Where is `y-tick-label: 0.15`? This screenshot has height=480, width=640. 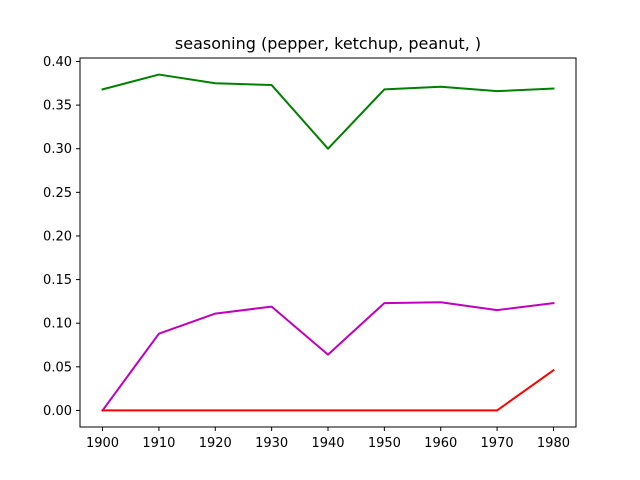 y-tick-label: 0.15 is located at coordinates (57, 280).